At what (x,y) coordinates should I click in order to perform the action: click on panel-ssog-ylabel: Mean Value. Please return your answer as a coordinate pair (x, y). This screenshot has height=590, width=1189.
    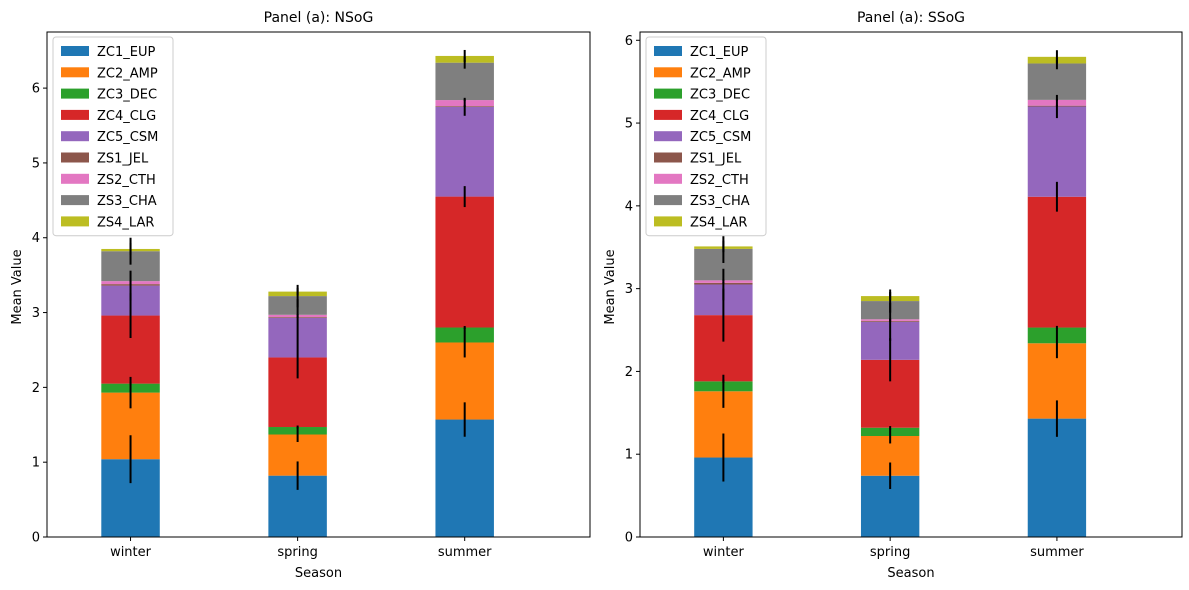
    Looking at the image, I should click on (610, 286).